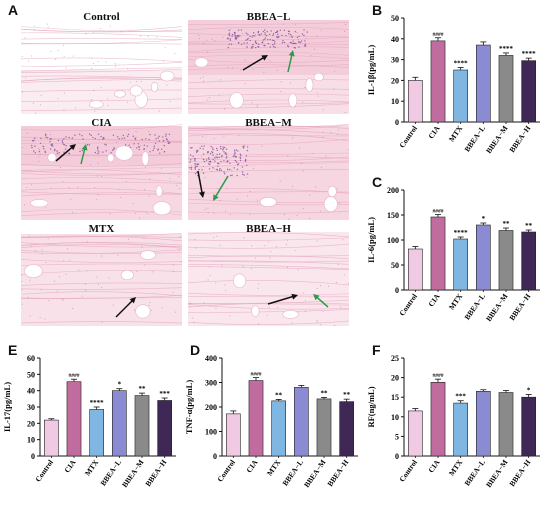 Image resolution: width=550 pixels, height=510 pixels. I want to click on bar-bbea-h-b, so click(528, 91).